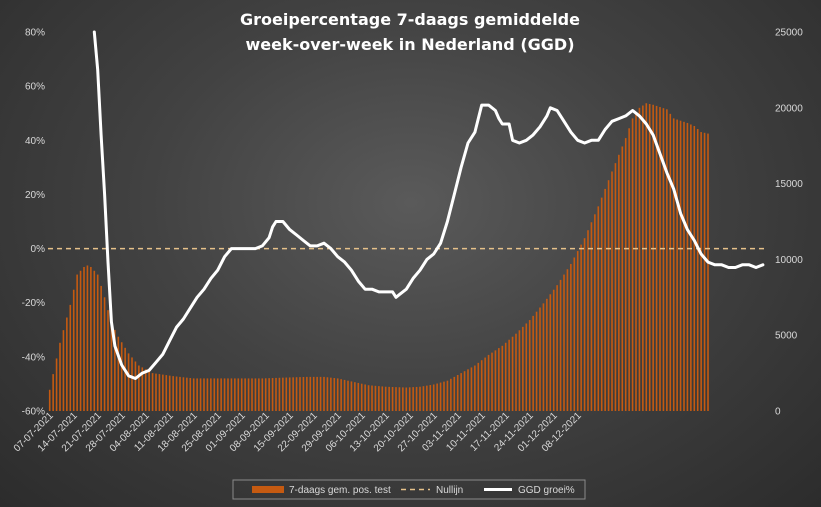 The width and height of the screenshot is (821, 507). I want to click on left-tick-label: 0%, so click(38, 249).